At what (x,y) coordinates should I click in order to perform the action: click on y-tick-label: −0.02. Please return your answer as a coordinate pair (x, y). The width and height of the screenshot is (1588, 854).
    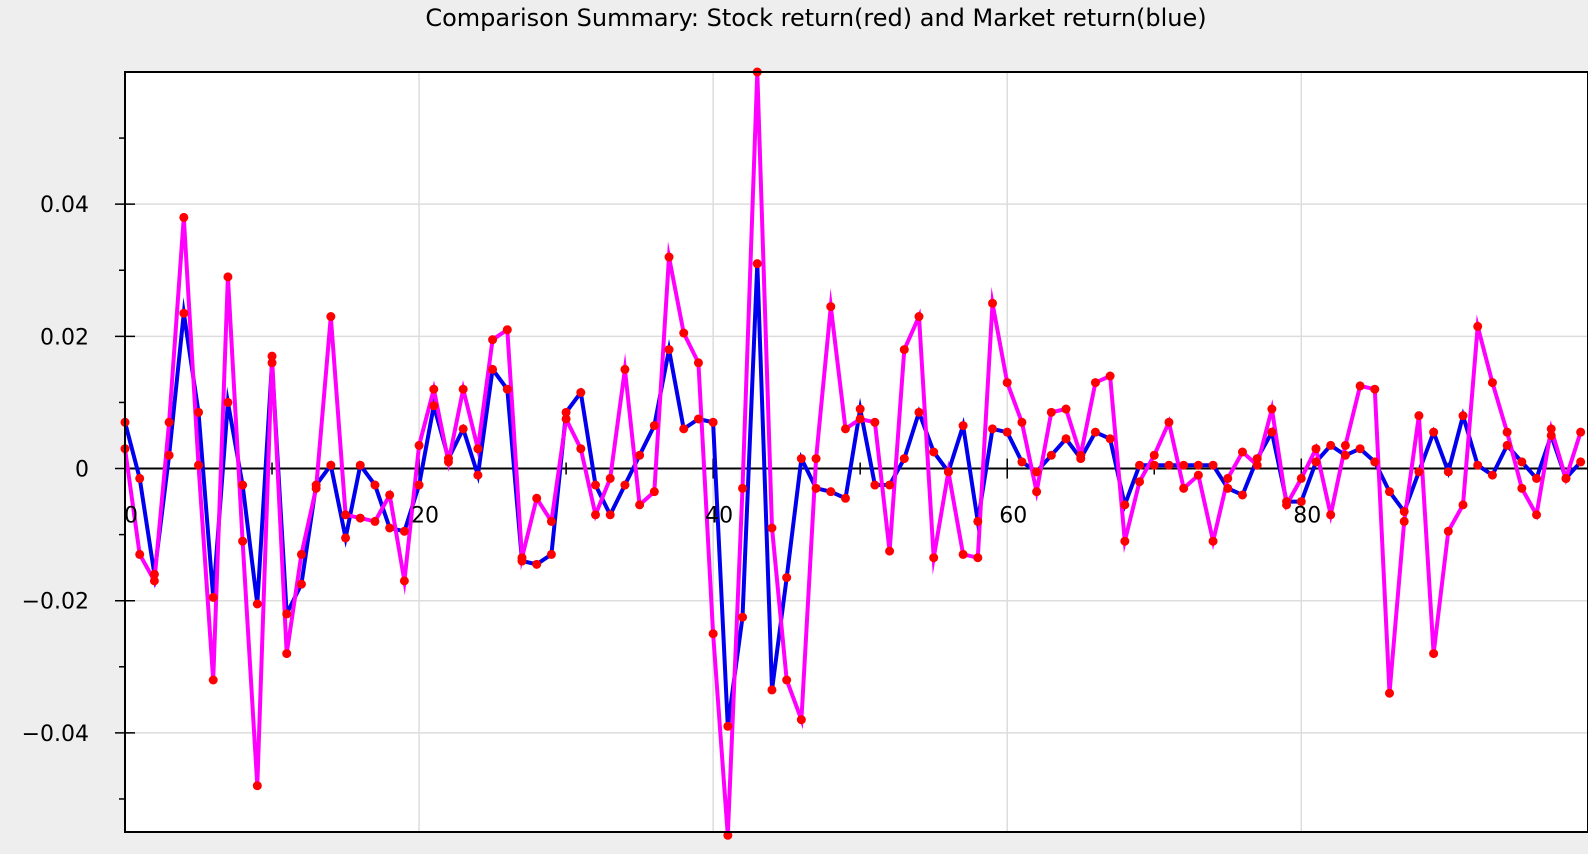
    Looking at the image, I should click on (55, 602).